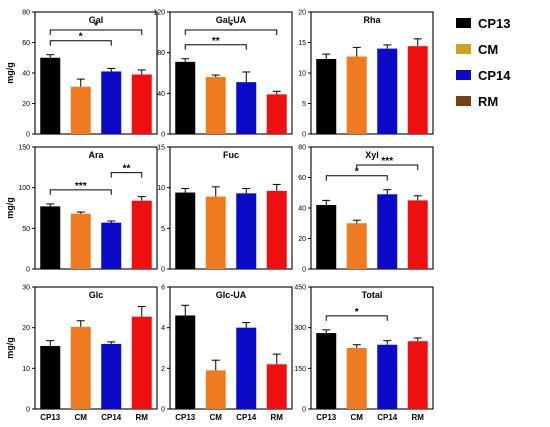 The height and width of the screenshot is (427, 550). Describe the element at coordinates (231, 155) in the screenshot. I see `panel-title: Fuc` at that location.